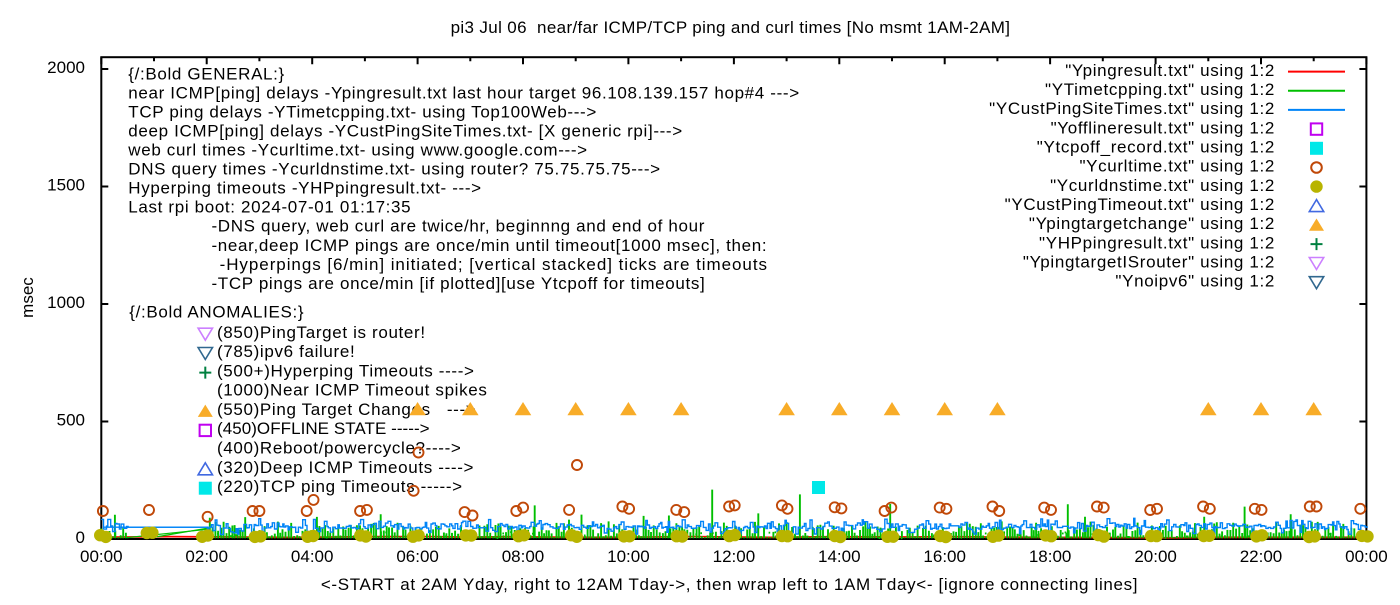  Describe the element at coordinates (339, 448) in the screenshot. I see `svg-text: (400)Reboot/powercycle?---->` at that location.